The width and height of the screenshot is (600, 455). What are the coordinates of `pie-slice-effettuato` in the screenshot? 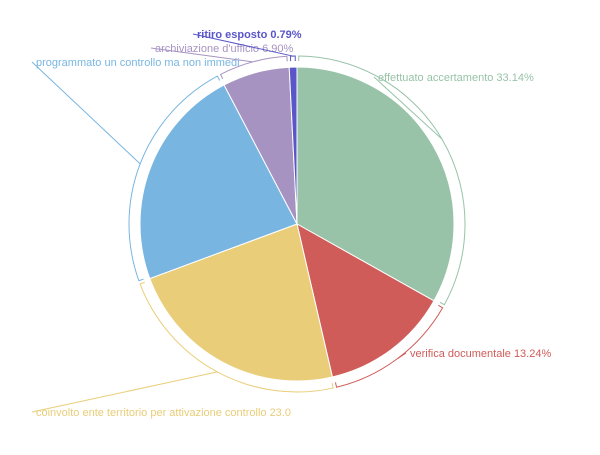 It's located at (375, 184).